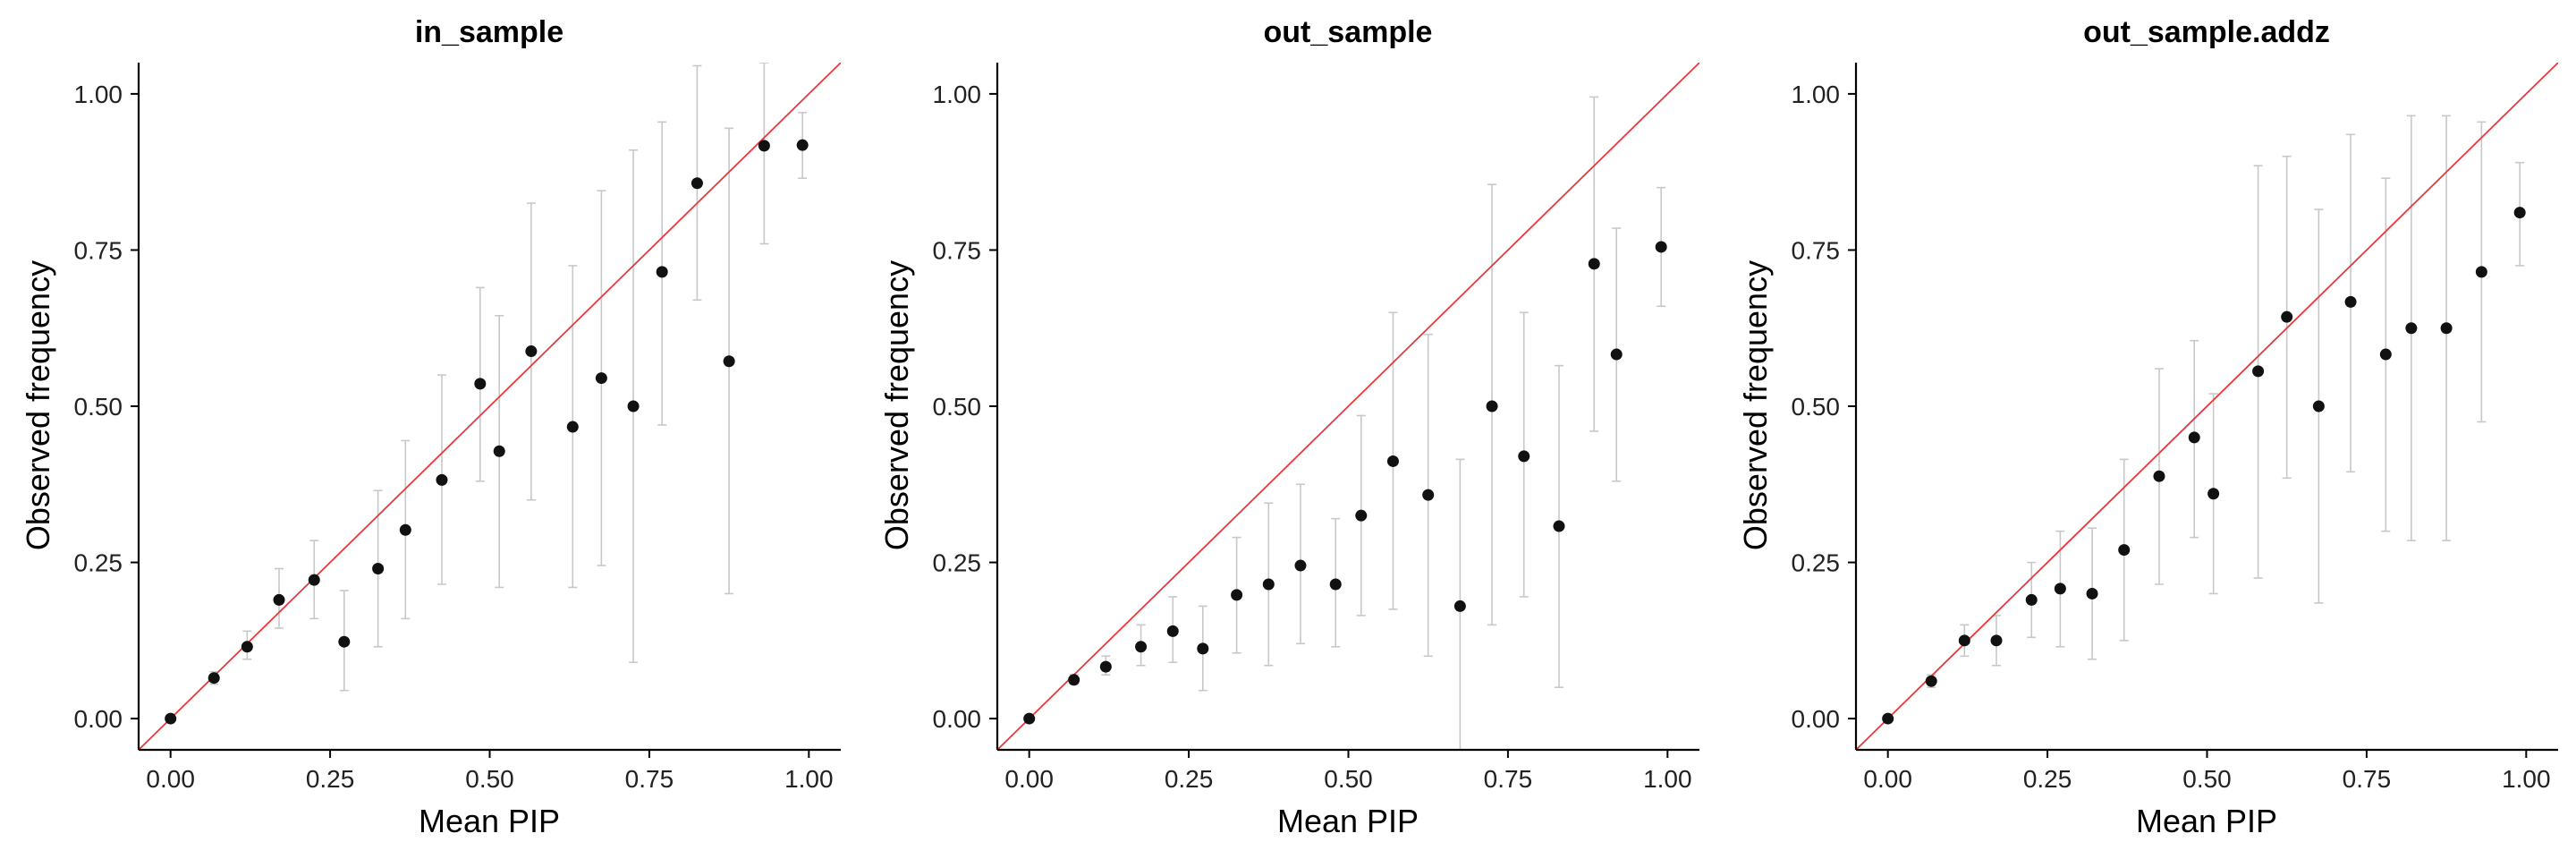  Describe the element at coordinates (1348, 821) in the screenshot. I see `x-axis-label-out-sample: Mean PIP` at that location.